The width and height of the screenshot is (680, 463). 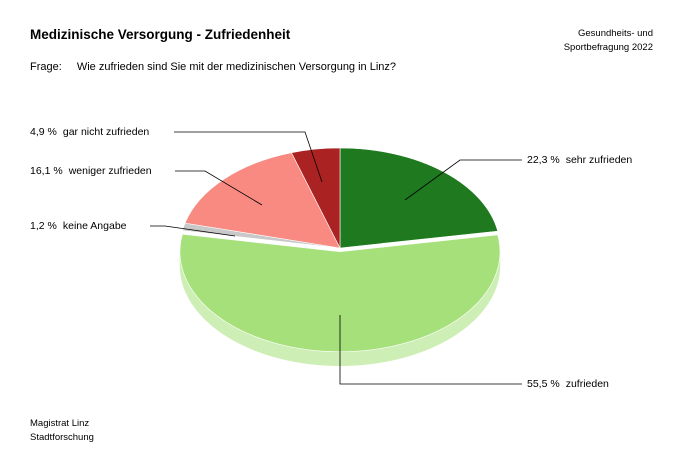 What do you see at coordinates (219, 188) in the screenshot?
I see `leader-line-weniger-zufrieden` at bounding box center [219, 188].